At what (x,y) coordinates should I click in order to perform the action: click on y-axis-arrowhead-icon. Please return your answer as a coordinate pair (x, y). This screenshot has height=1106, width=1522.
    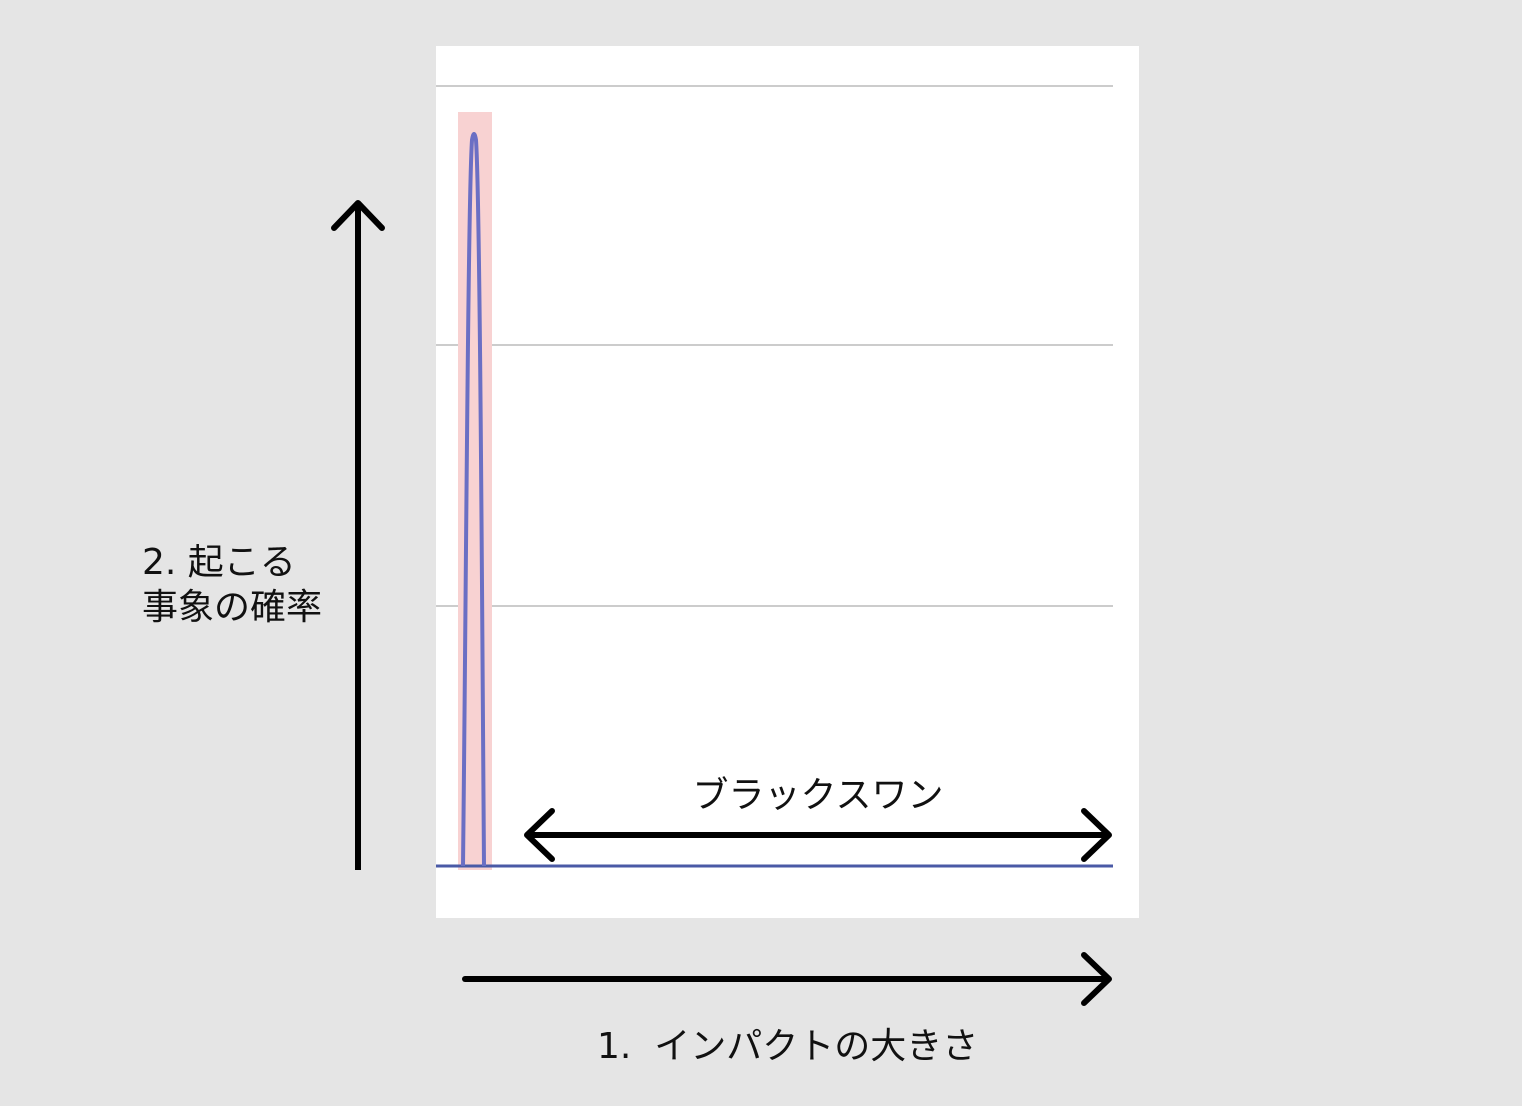
    Looking at the image, I should click on (358, 215).